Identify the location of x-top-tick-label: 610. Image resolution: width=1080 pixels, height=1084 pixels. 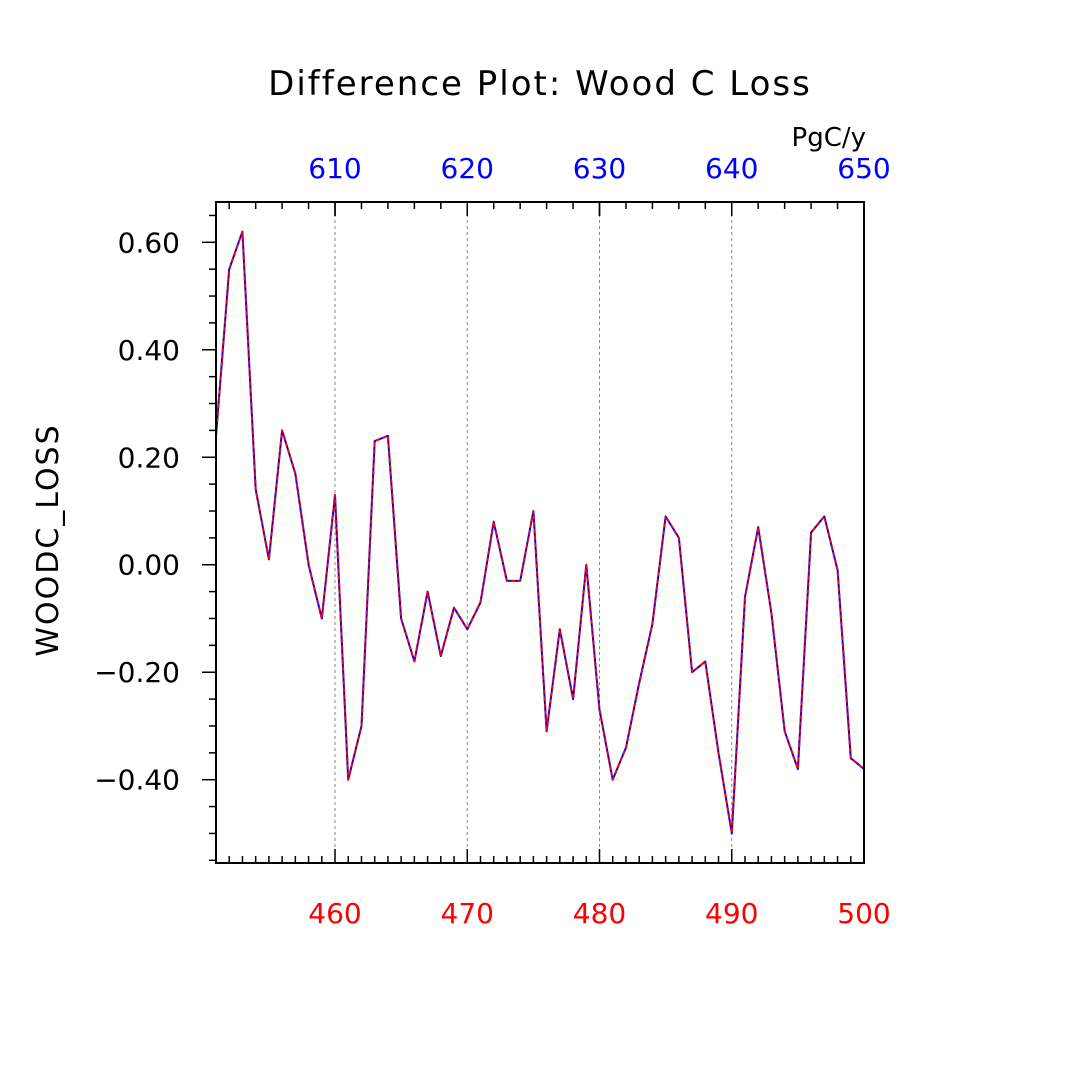
(334, 168).